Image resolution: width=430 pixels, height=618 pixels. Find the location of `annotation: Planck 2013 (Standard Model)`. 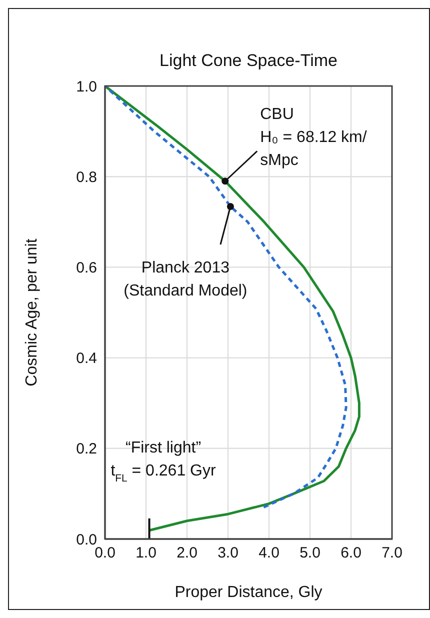

annotation: Planck 2013 (Standard Model) is located at coordinates (186, 280).